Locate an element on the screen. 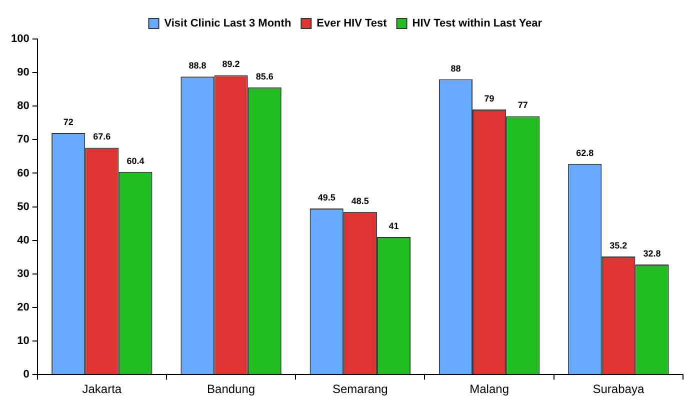 Image resolution: width=699 pixels, height=408 pixels. data-label: 88.8 is located at coordinates (197, 65).